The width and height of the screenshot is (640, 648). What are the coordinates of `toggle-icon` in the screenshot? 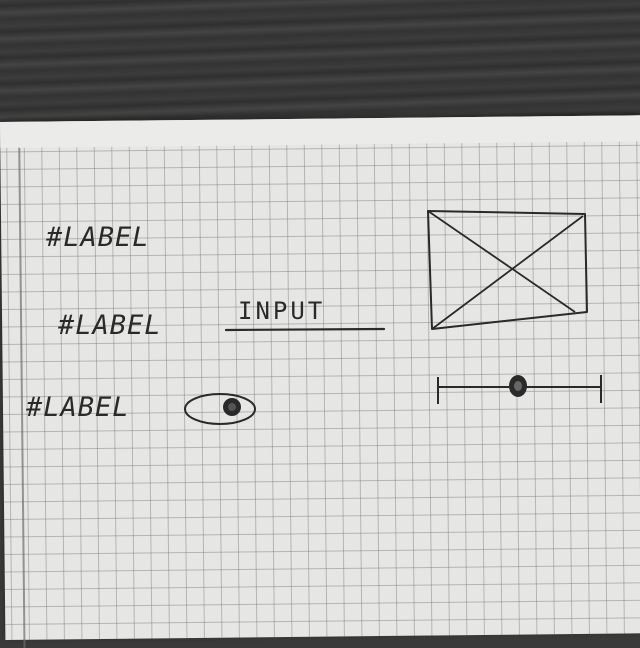 It's located at (220, 409).